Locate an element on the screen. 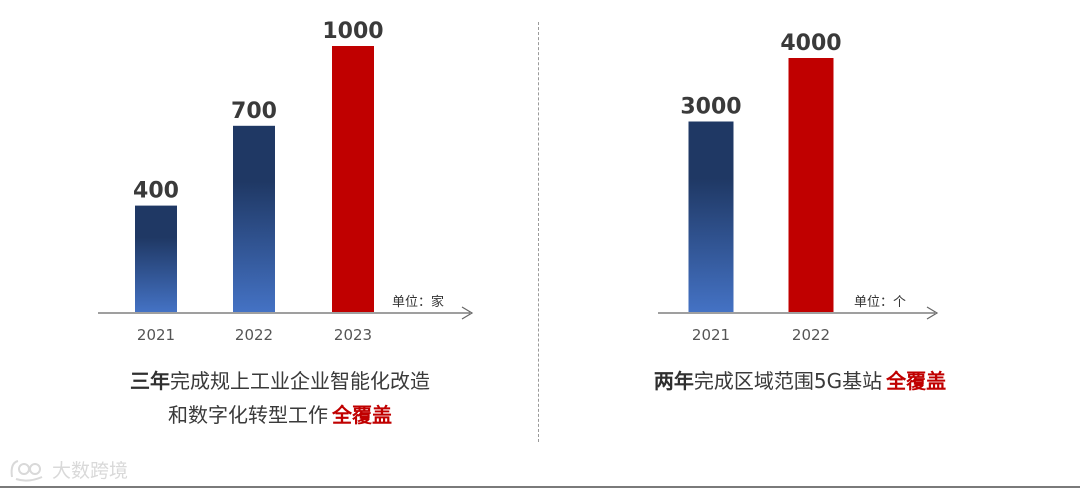  x-tick-label: 2023 is located at coordinates (353, 335).